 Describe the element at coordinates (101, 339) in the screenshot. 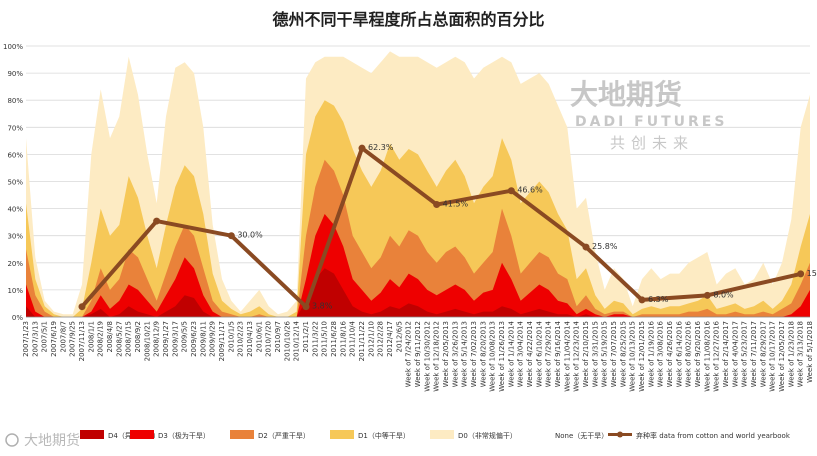

I see `x-tick-label: 2008/2/19` at that location.